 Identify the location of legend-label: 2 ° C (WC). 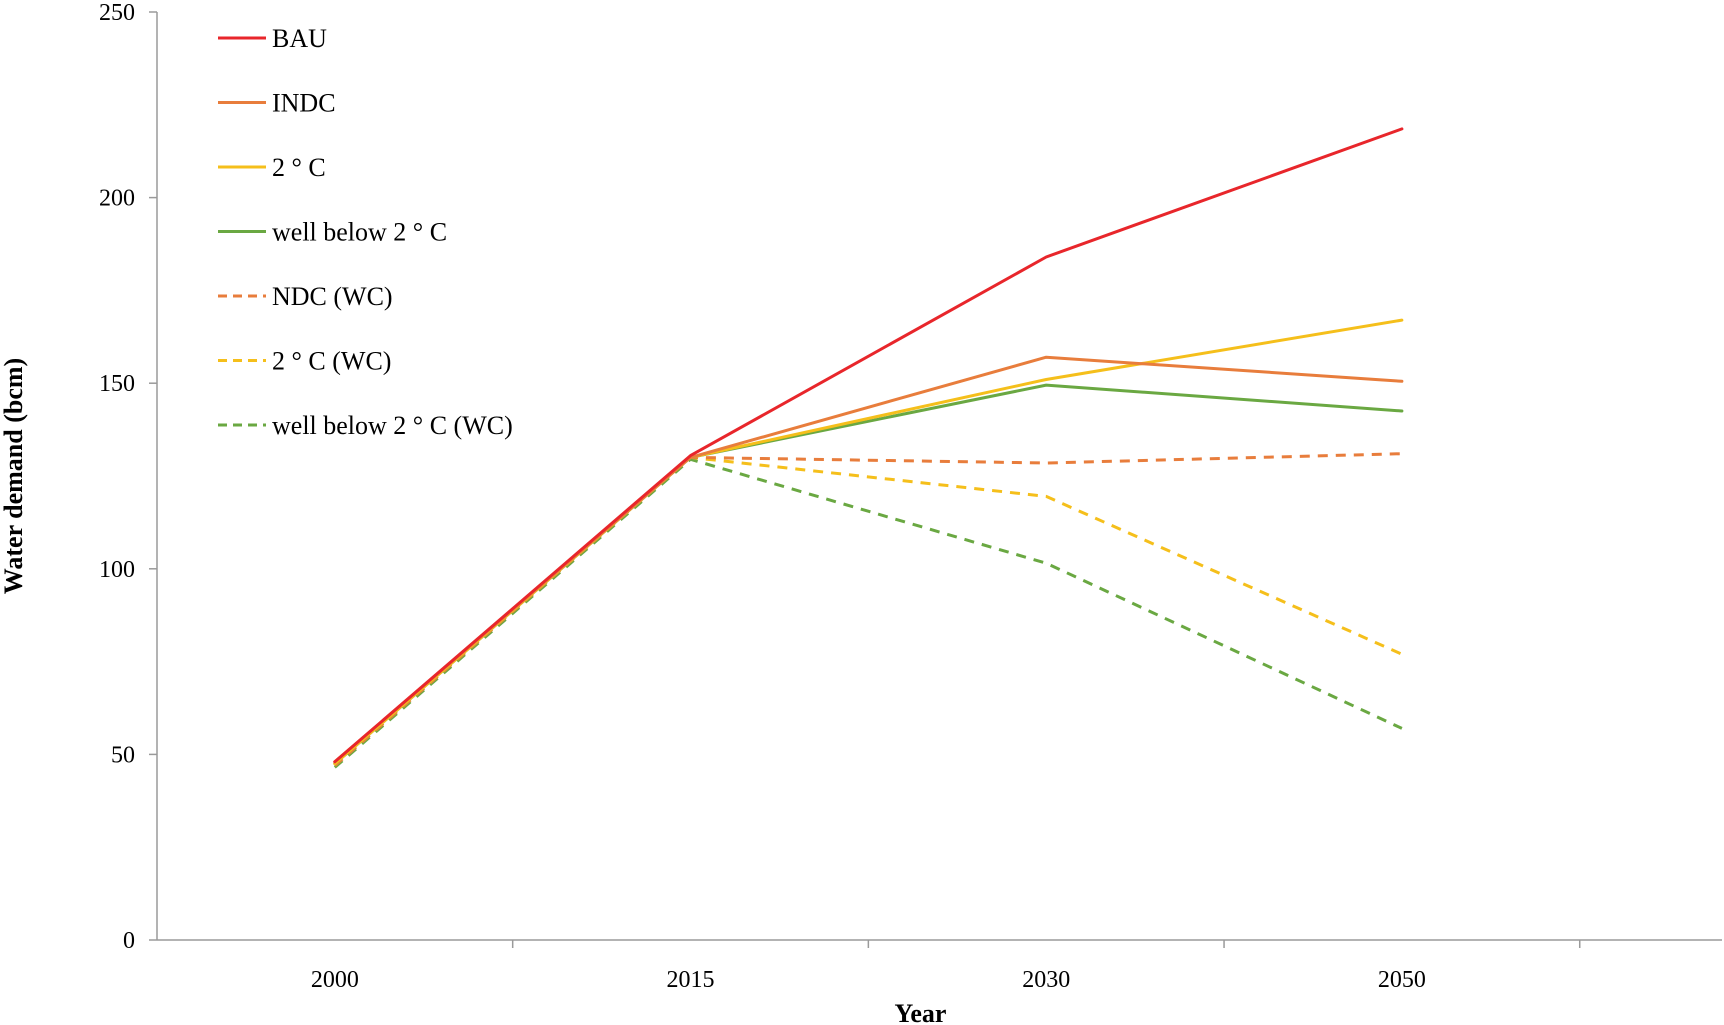
(331, 361).